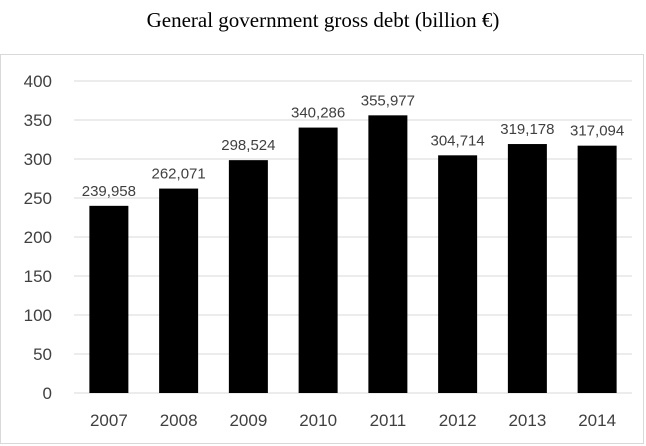  Describe the element at coordinates (109, 420) in the screenshot. I see `x-tick-label: 2007` at that location.